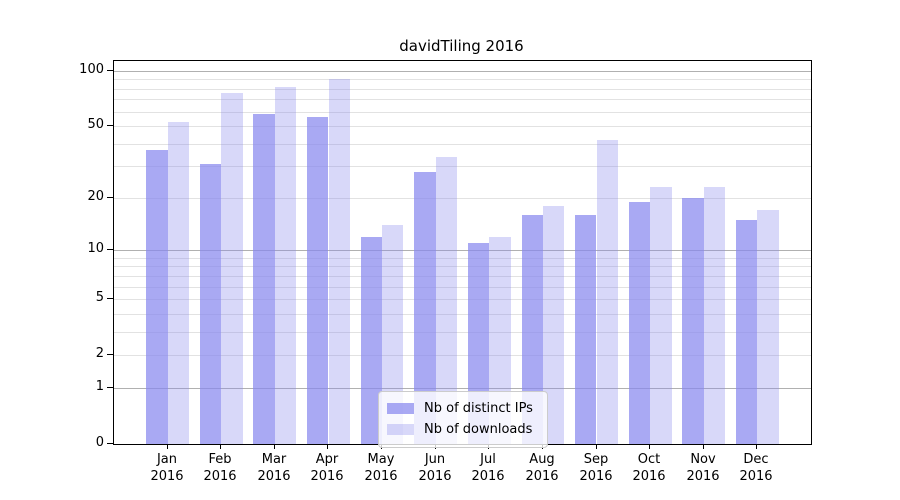 The image size is (900, 500). What do you see at coordinates (586, 329) in the screenshot?
I see `bar-ips-sep` at bounding box center [586, 329].